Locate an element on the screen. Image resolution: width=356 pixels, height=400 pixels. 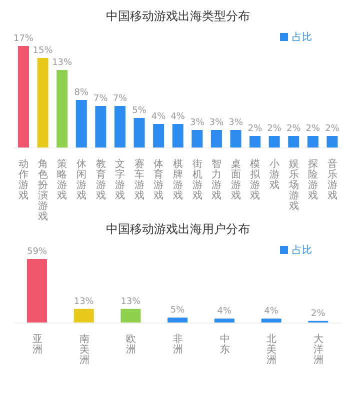
x-tick-label: 探险游戏 is located at coordinates (313, 180).